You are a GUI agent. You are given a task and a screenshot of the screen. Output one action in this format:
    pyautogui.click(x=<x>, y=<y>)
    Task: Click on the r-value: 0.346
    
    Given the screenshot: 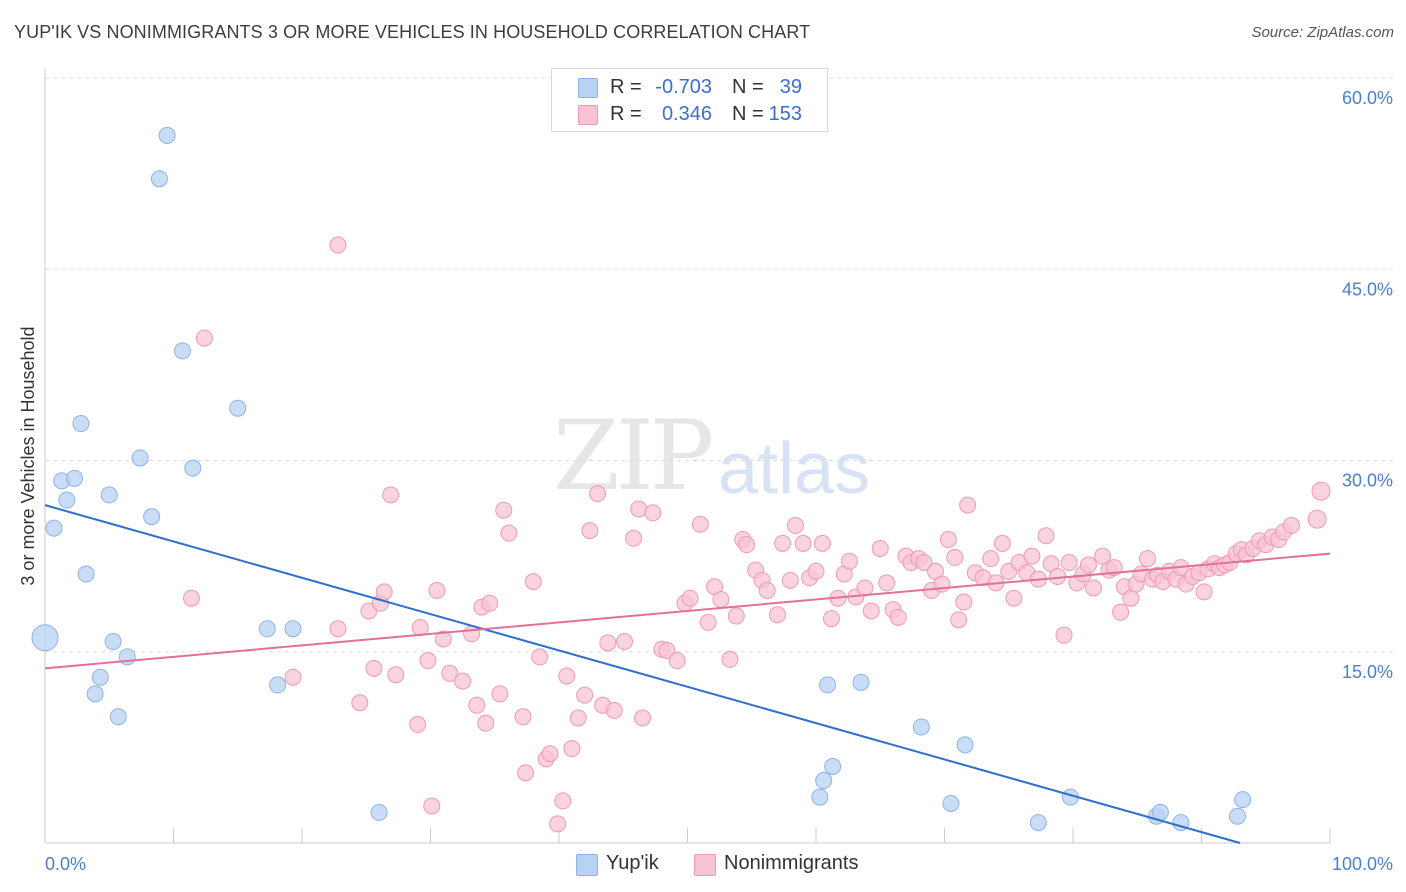 What is the action you would take?
    pyautogui.click(x=686, y=114)
    